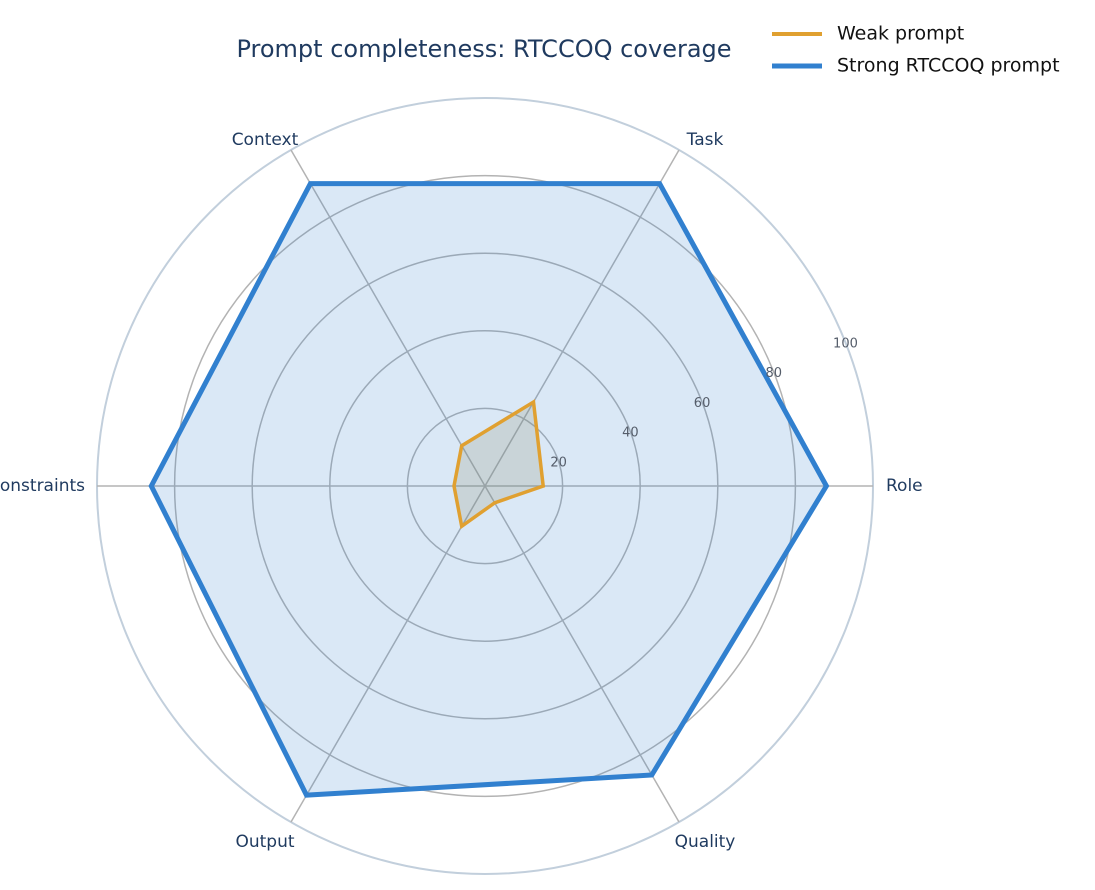 This screenshot has width=1095, height=890. What do you see at coordinates (948, 66) in the screenshot?
I see `legend-label-strong-rtccoq-prompt: Strong RTCCOQ prompt` at bounding box center [948, 66].